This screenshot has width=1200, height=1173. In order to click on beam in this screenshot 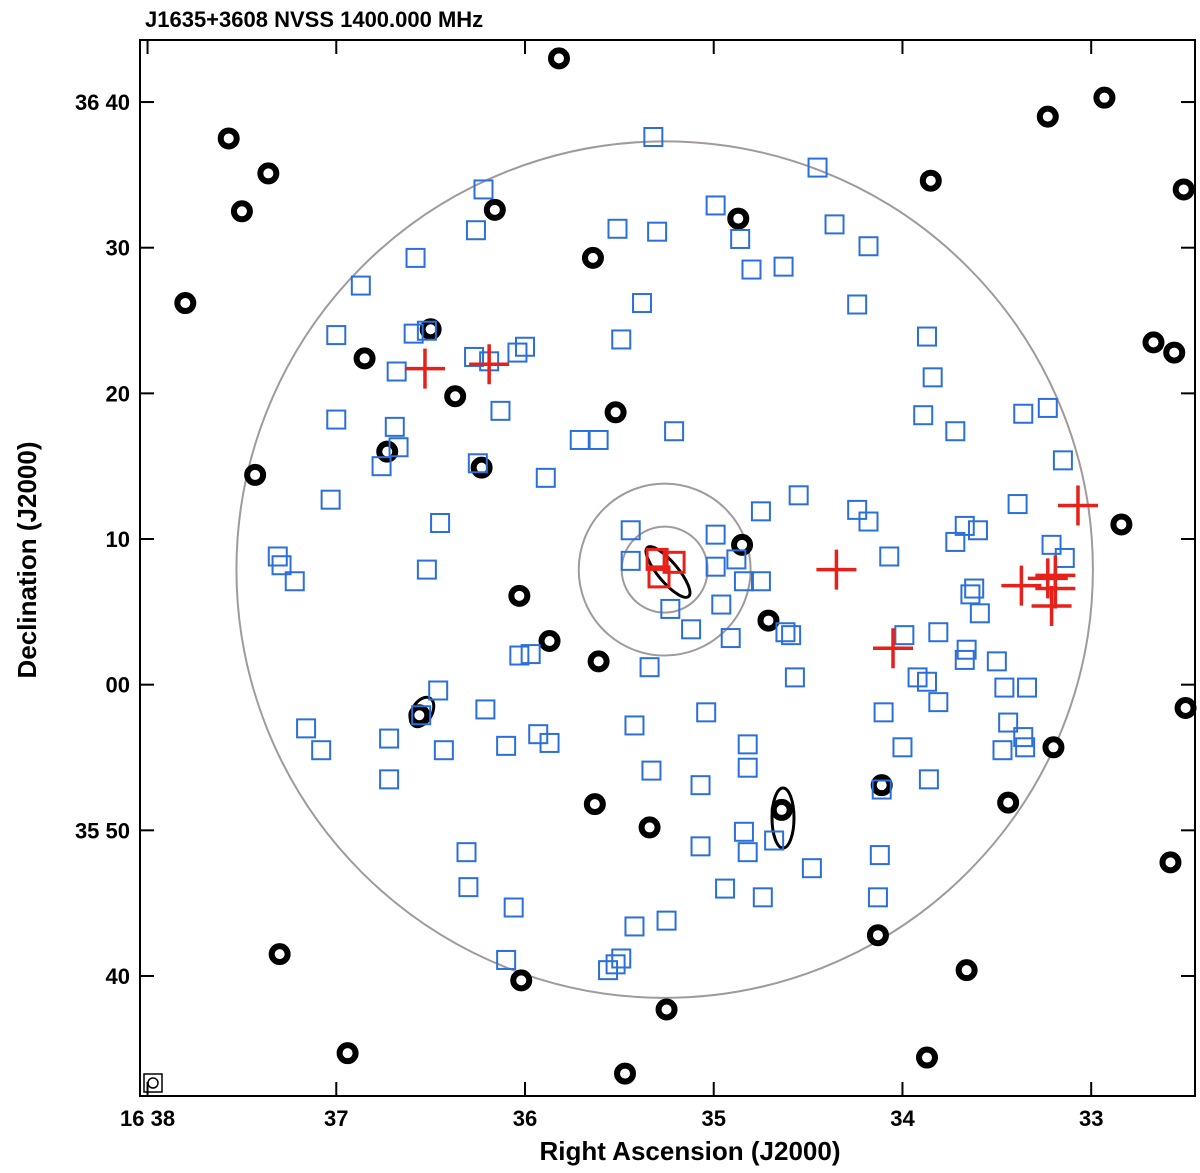, I will do `click(153, 1083)`.